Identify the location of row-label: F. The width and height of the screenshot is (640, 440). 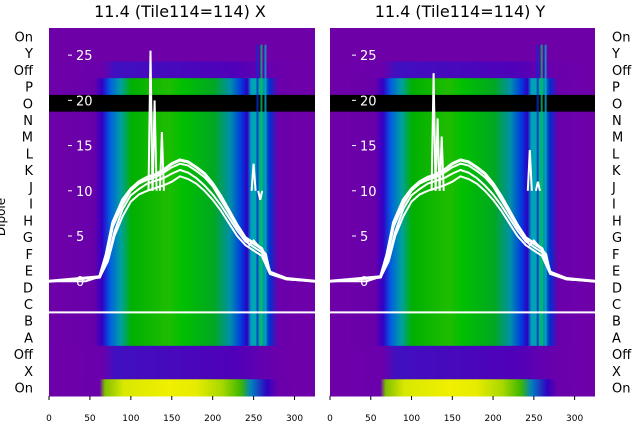
(29, 255).